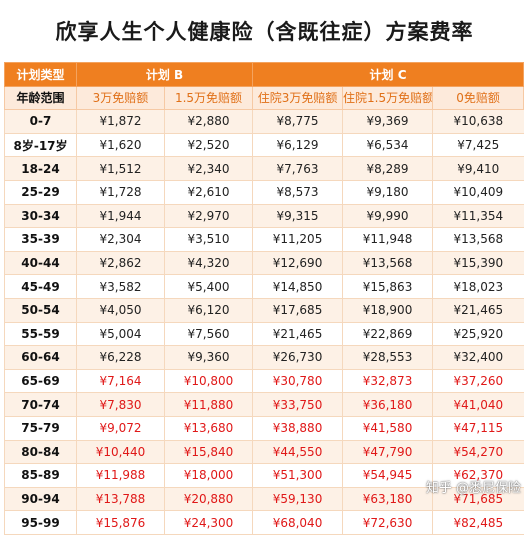 The height and width of the screenshot is (535, 529). What do you see at coordinates (208, 452) in the screenshot?
I see `premium-cell: ¥15,840` at bounding box center [208, 452].